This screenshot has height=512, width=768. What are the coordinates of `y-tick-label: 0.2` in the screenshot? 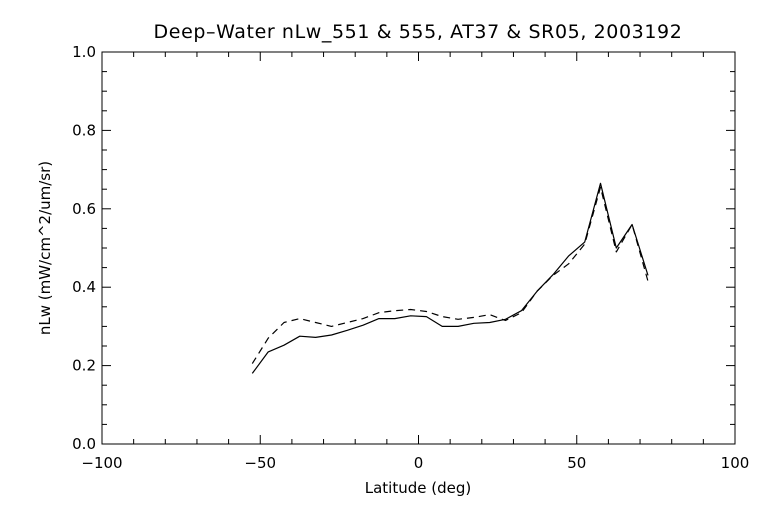 It's located at (84, 366).